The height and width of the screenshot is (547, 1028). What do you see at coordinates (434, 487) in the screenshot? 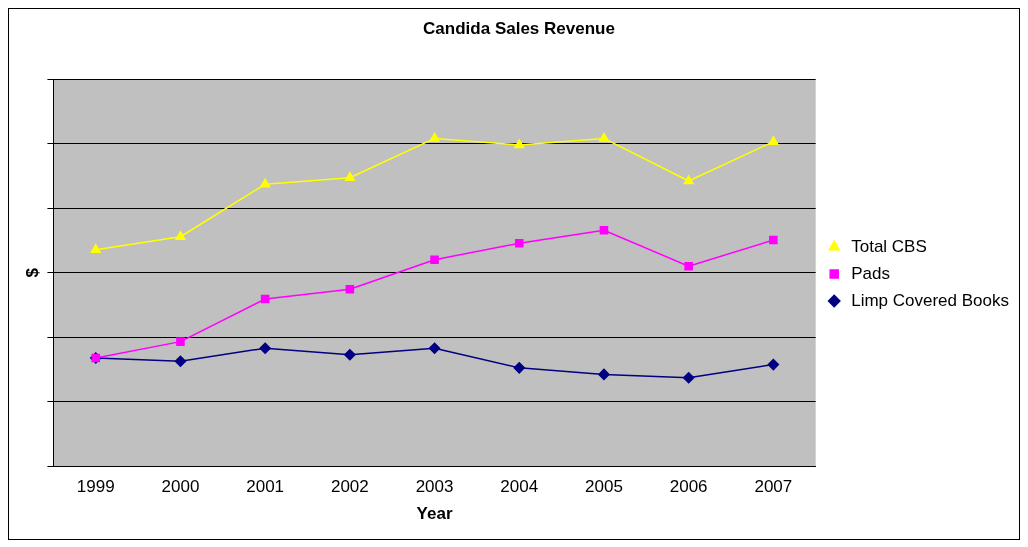
I see `x-tick-label: 2003` at bounding box center [434, 487].